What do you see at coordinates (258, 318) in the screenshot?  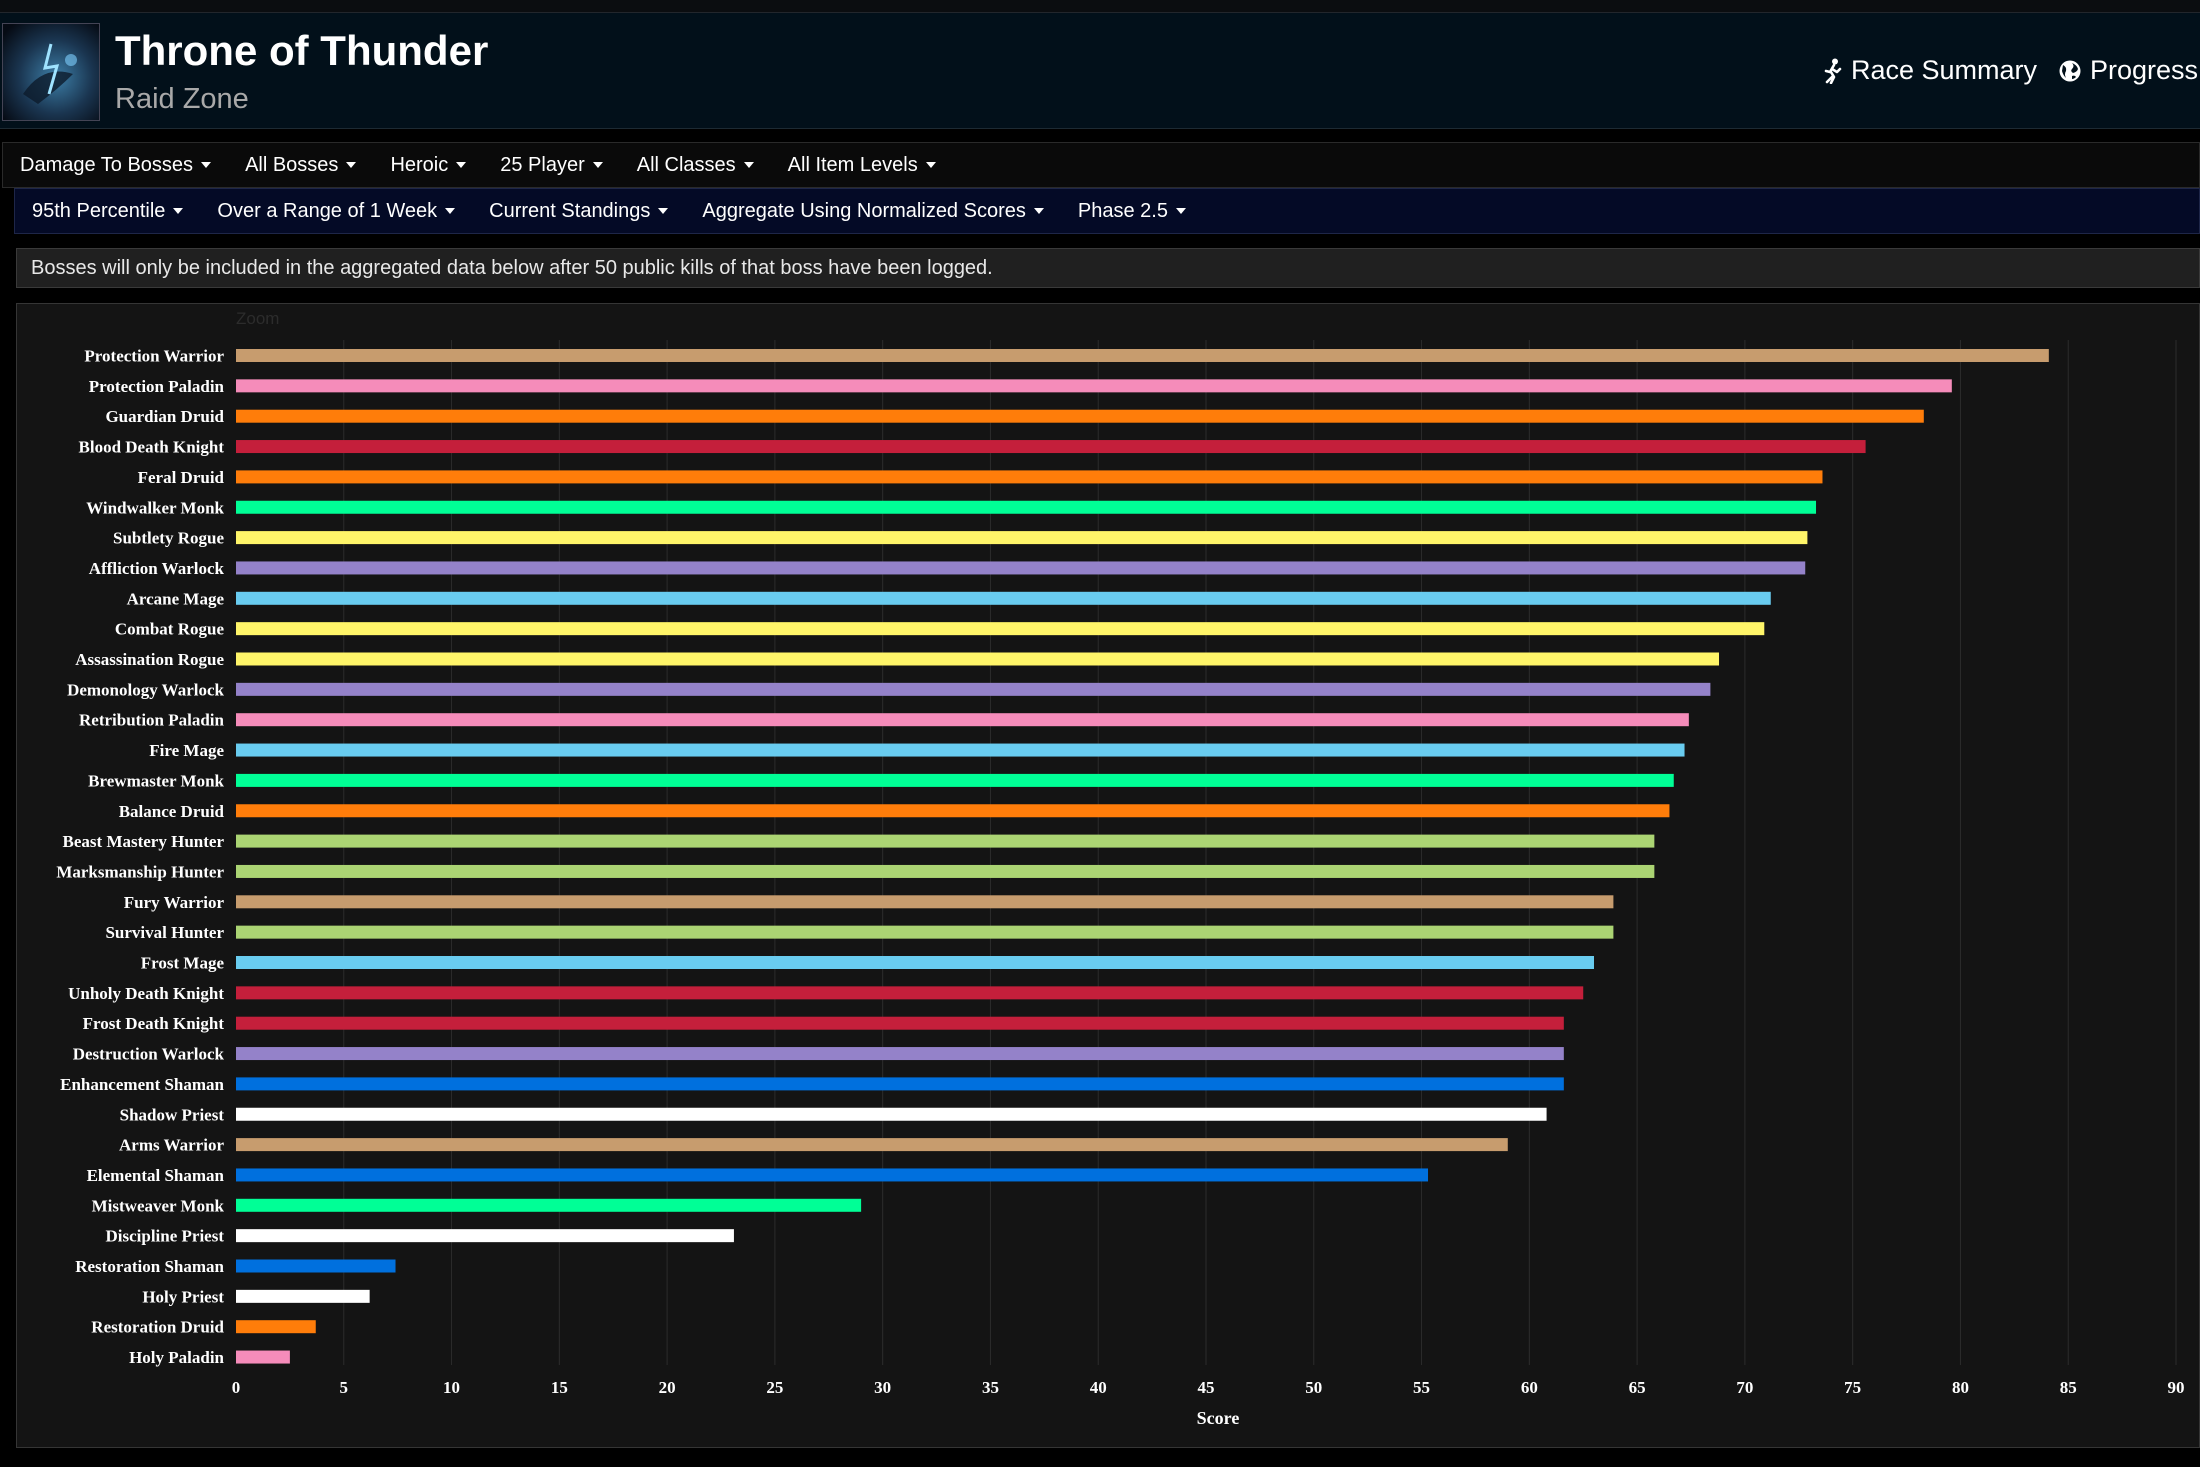 I see `zoom-label: Zoom` at bounding box center [258, 318].